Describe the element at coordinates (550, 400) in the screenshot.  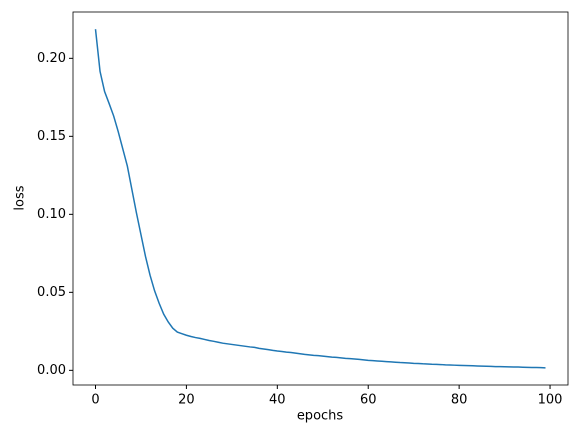
I see `x-tick-label: 100` at that location.